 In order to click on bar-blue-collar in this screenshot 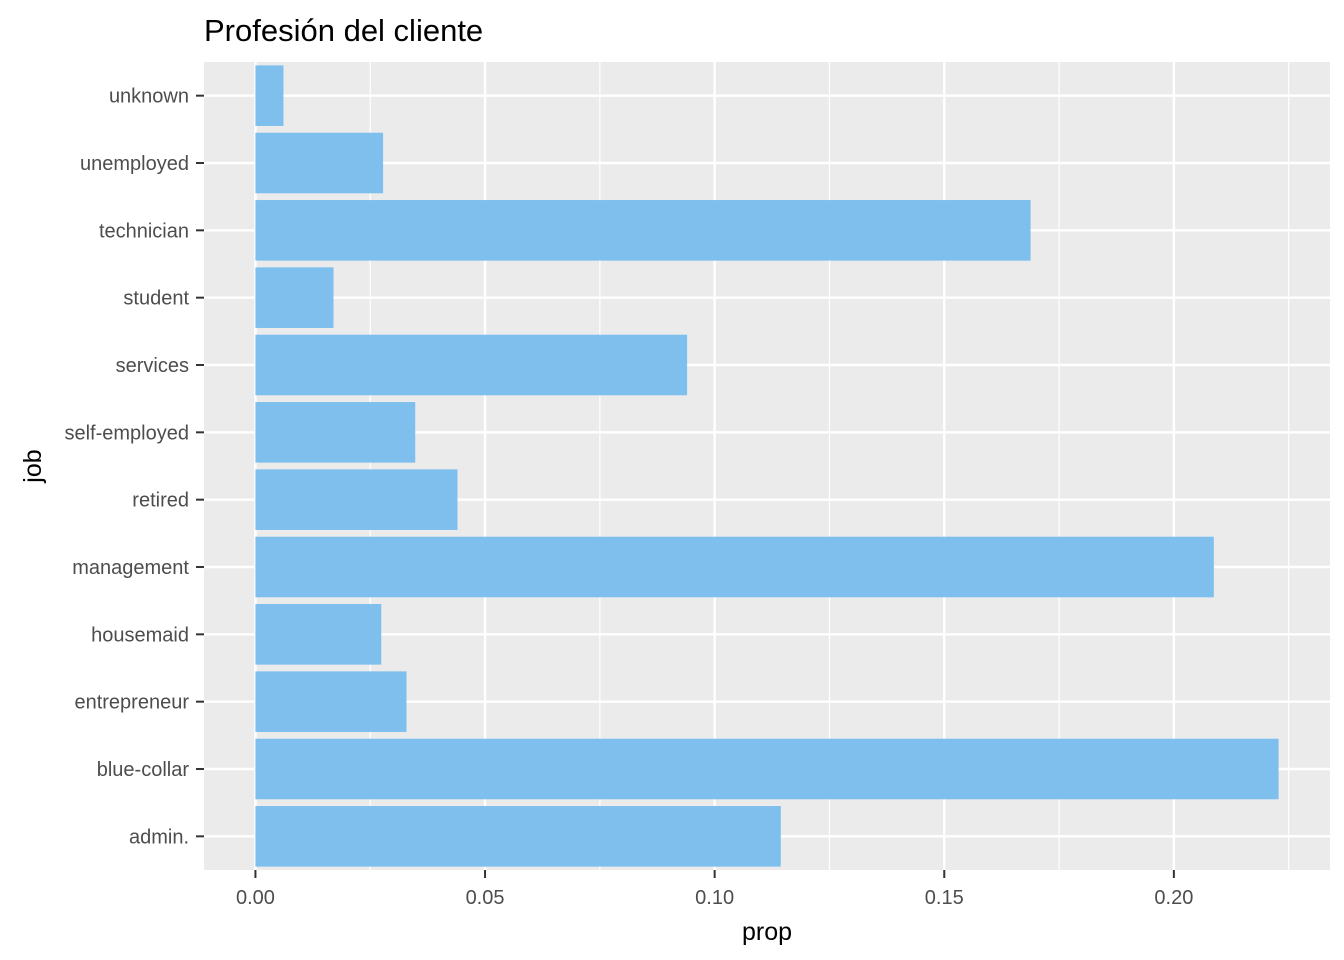, I will do `click(767, 769)`.